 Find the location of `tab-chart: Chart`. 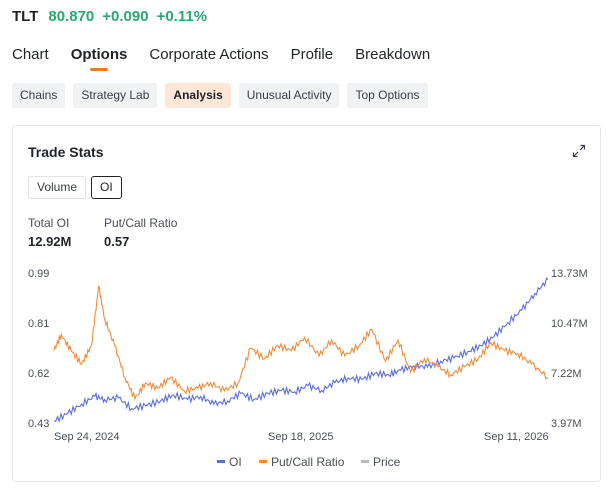

tab-chart: Chart is located at coordinates (30, 54).